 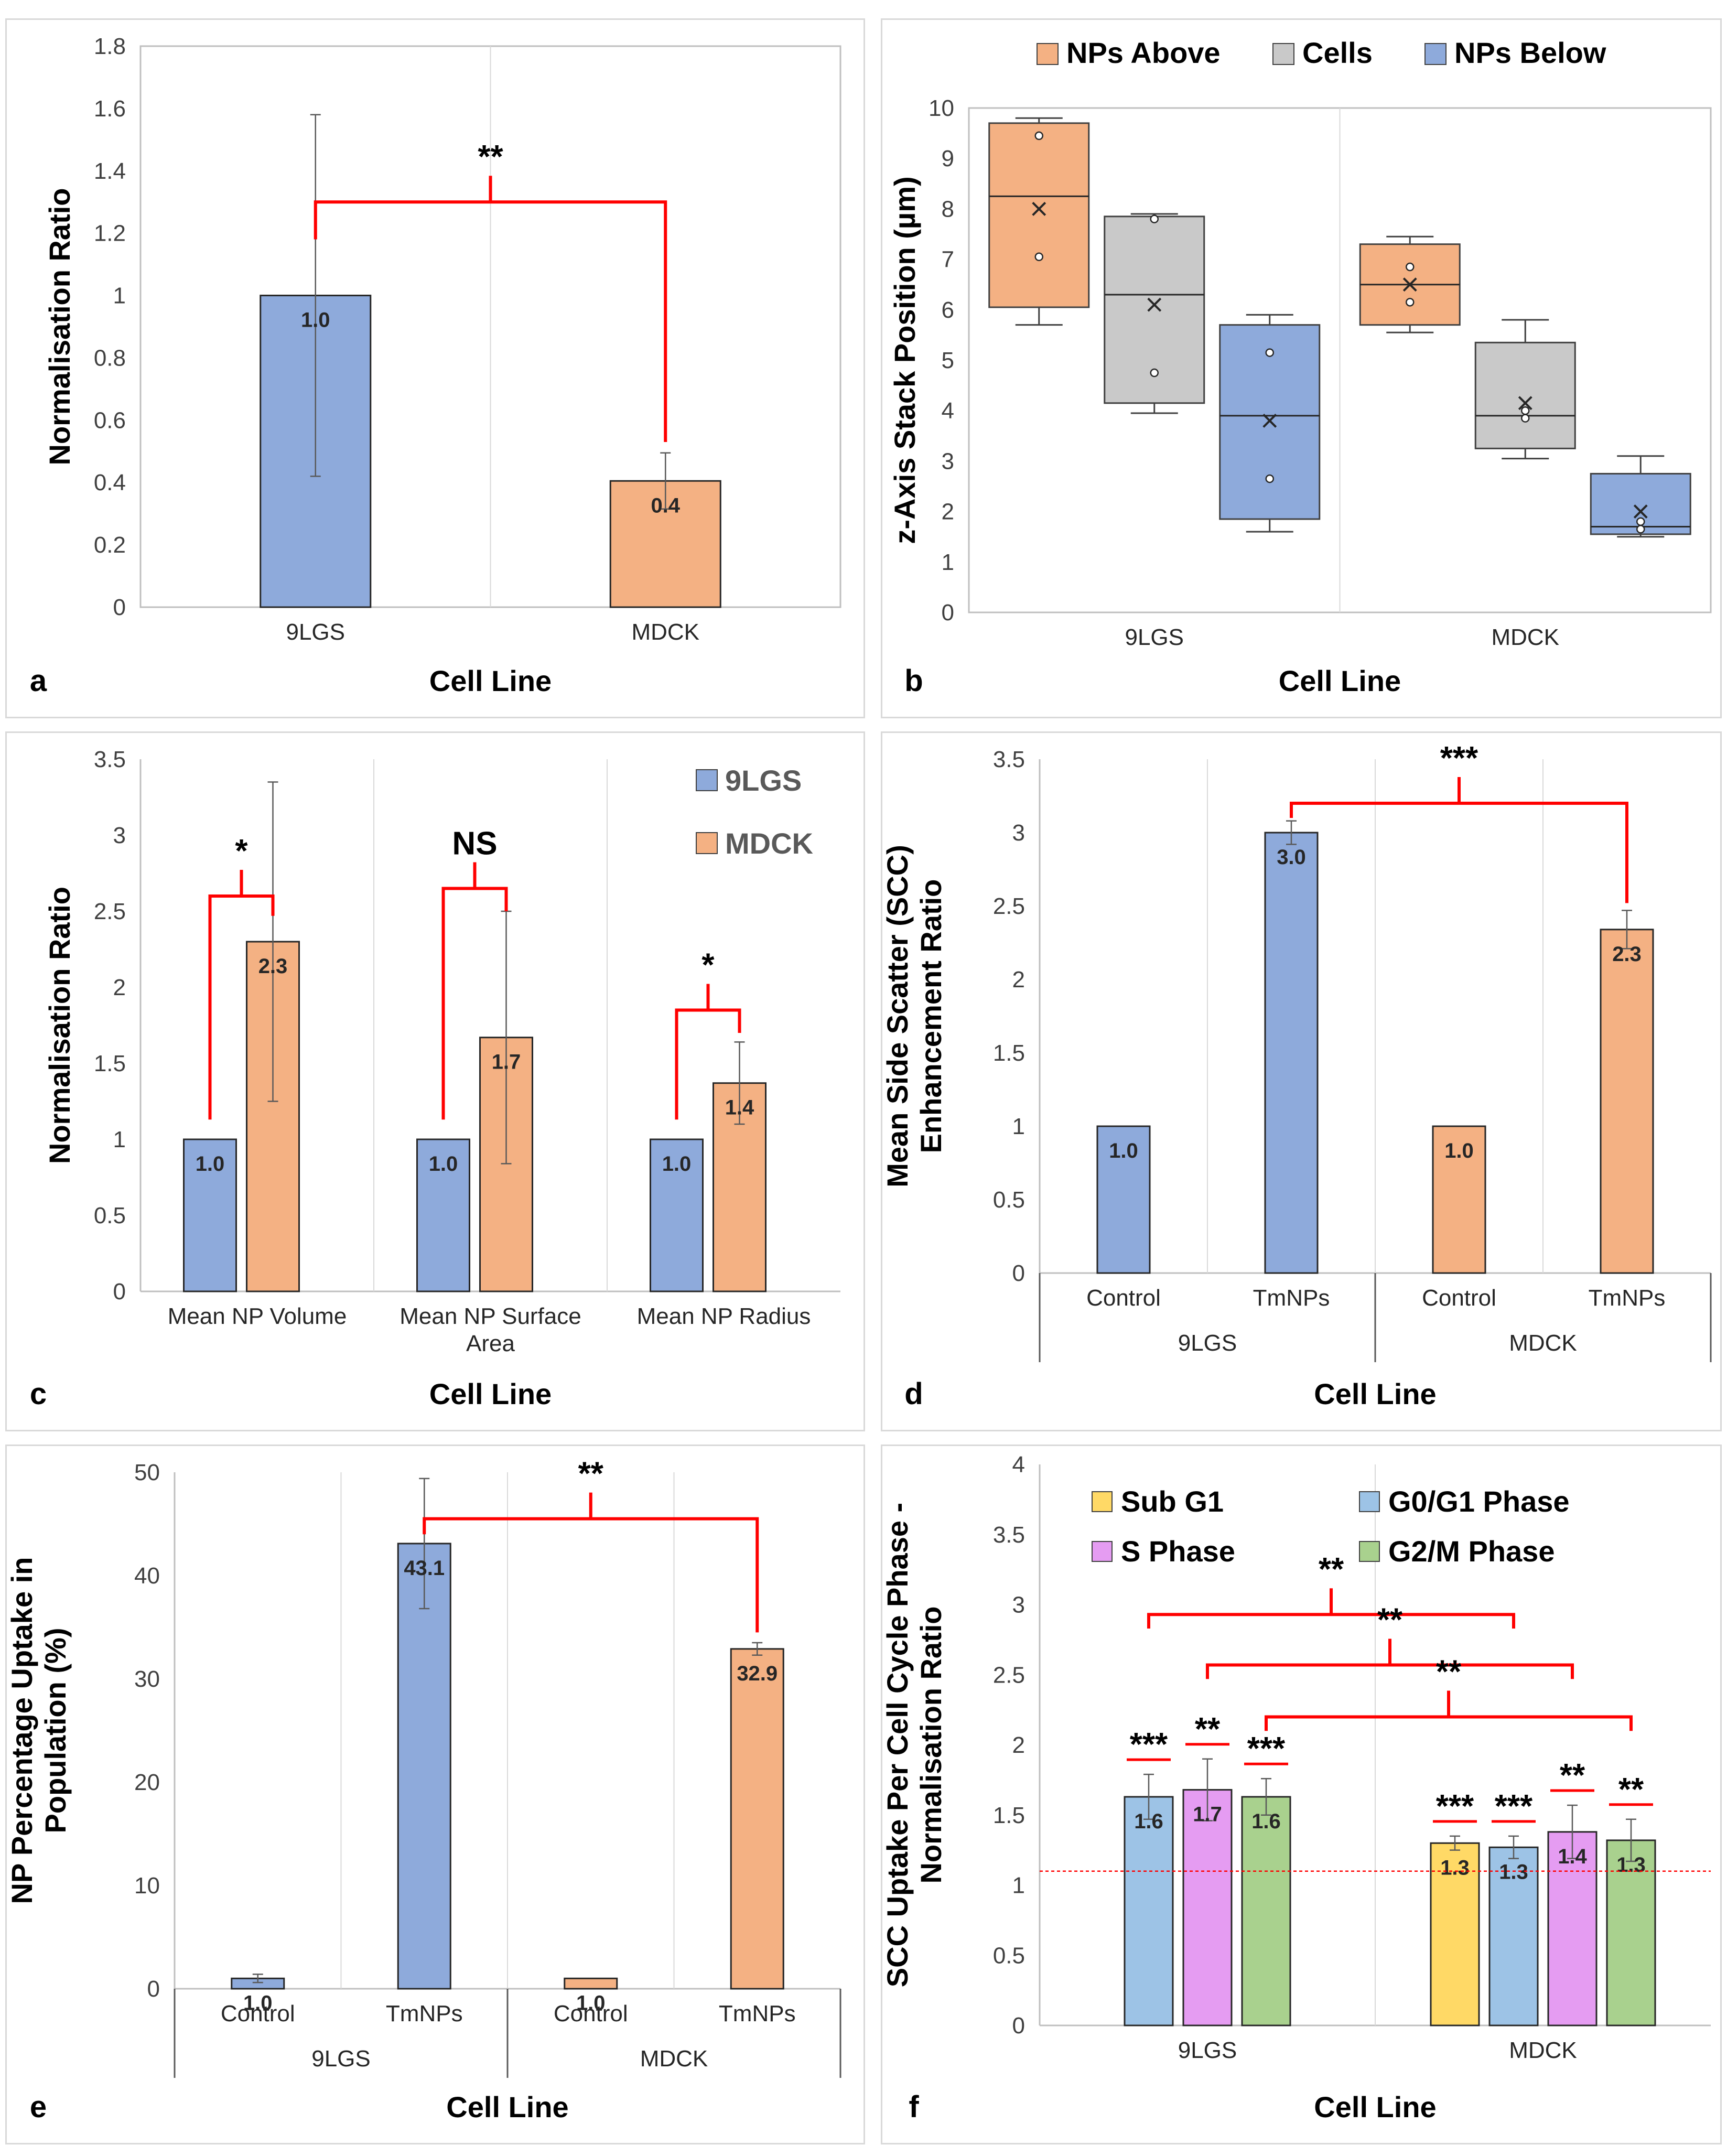 What do you see at coordinates (22, 1730) in the screenshot?
I see `y-axis-label: NP Percentage Uptake in` at bounding box center [22, 1730].